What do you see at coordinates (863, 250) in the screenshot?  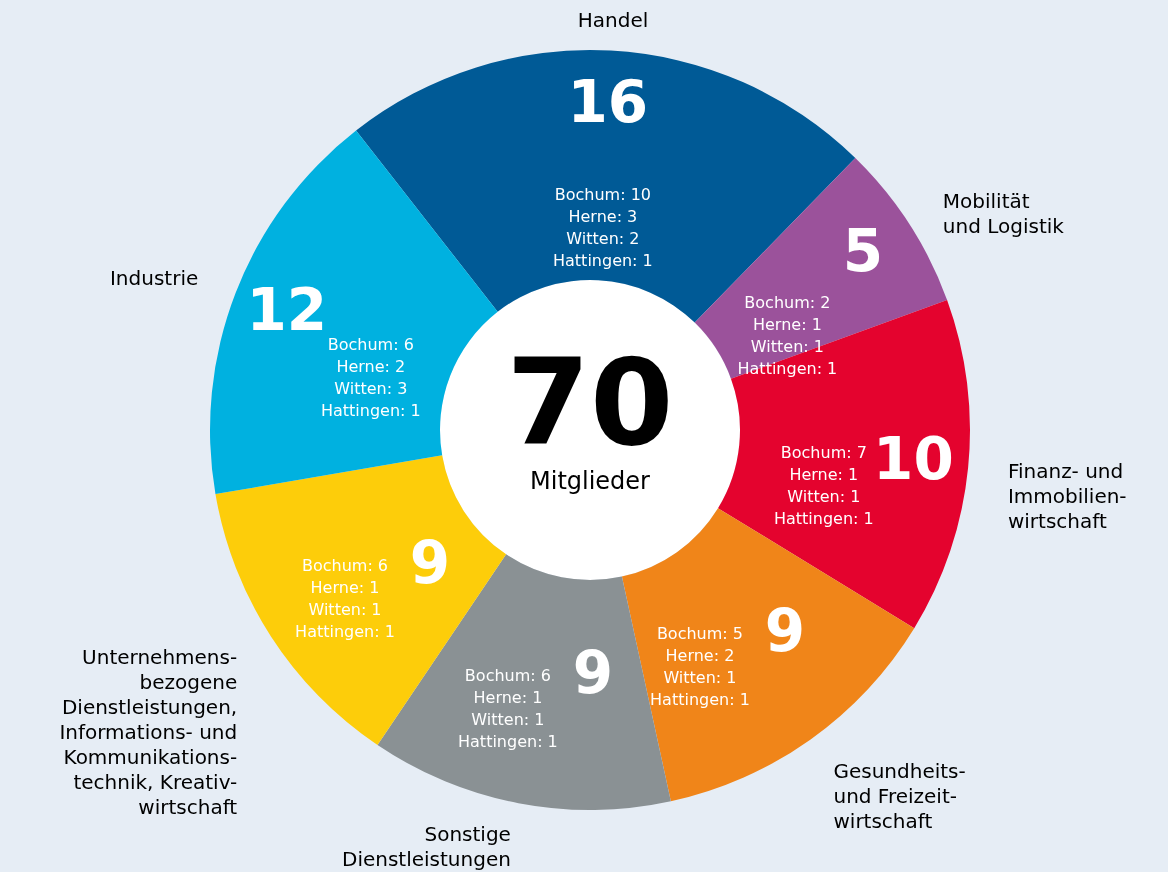 I see `data-label: 5` at bounding box center [863, 250].